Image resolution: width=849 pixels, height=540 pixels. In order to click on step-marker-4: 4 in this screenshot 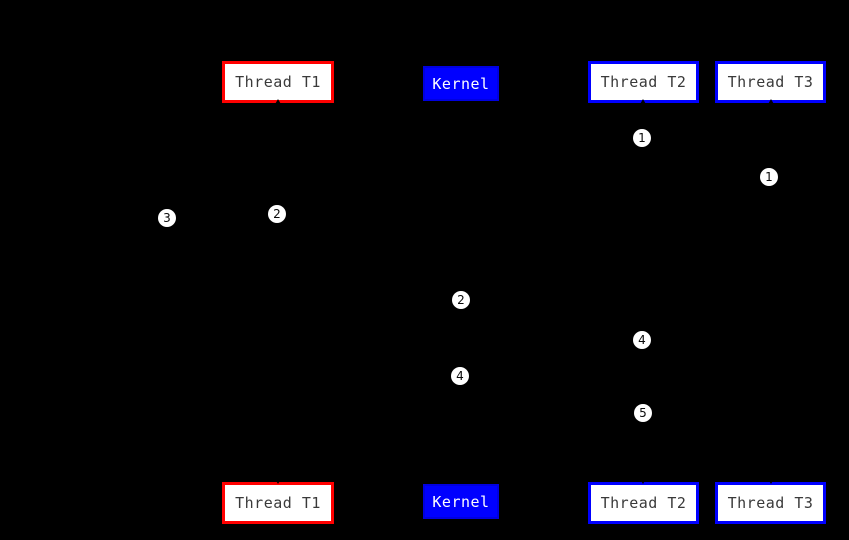, I will do `click(460, 376)`.